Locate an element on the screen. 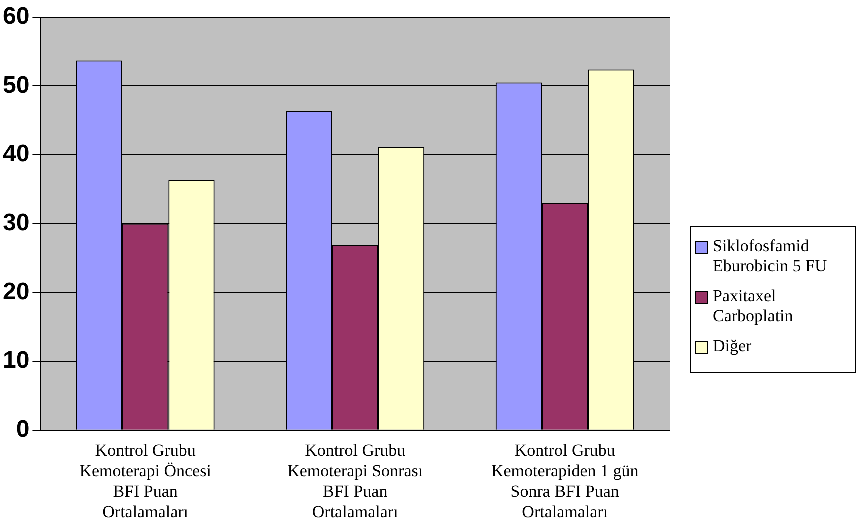 The height and width of the screenshot is (526, 867). legend-label: Diğer is located at coordinates (732, 346).